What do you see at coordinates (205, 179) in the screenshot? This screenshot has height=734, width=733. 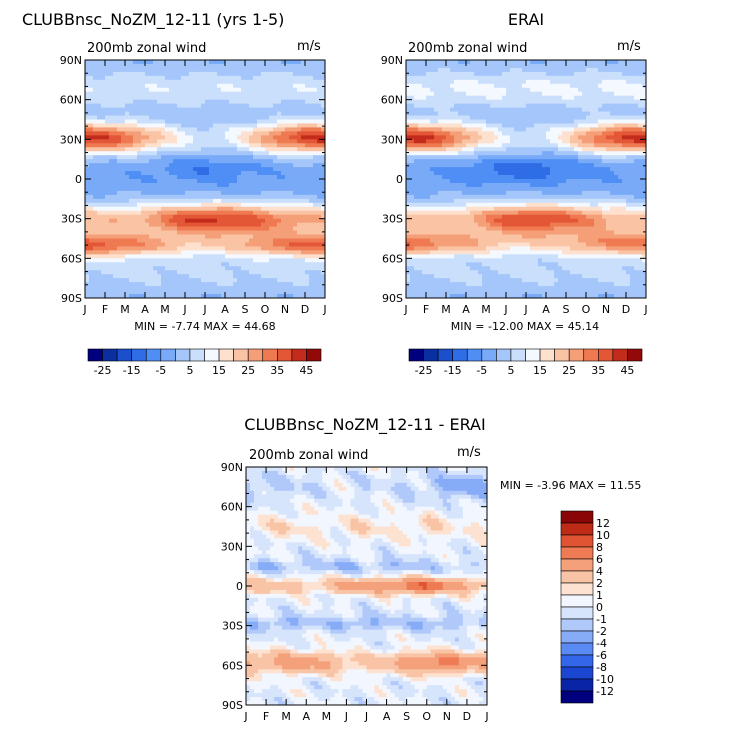 I see `panel-model-field` at bounding box center [205, 179].